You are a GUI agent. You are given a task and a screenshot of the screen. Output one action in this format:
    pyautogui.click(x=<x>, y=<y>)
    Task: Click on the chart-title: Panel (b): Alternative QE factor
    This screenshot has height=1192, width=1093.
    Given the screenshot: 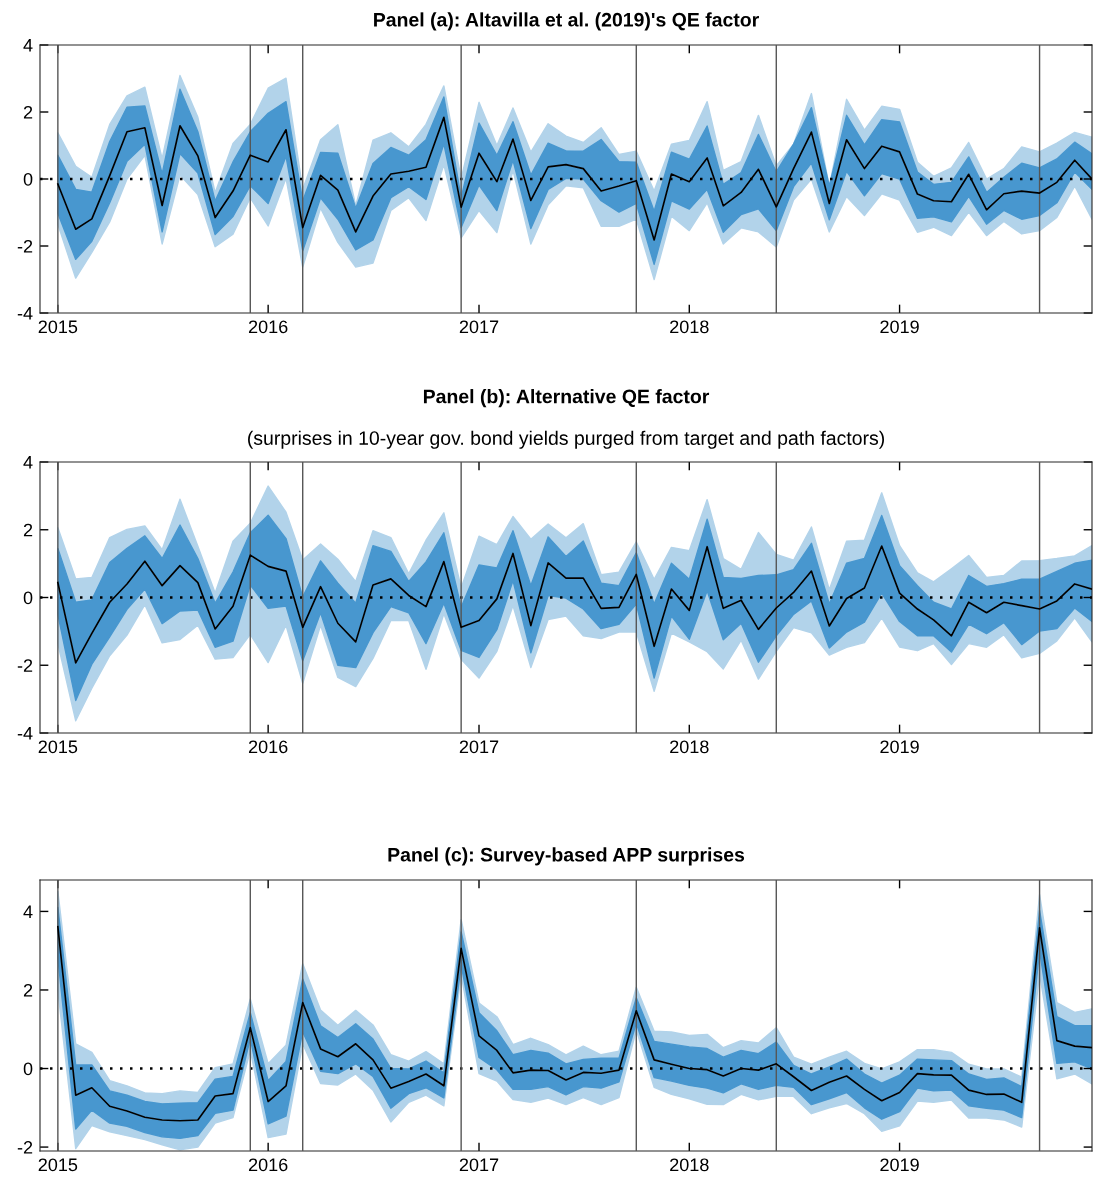 What is the action you would take?
    pyautogui.click(x=566, y=398)
    